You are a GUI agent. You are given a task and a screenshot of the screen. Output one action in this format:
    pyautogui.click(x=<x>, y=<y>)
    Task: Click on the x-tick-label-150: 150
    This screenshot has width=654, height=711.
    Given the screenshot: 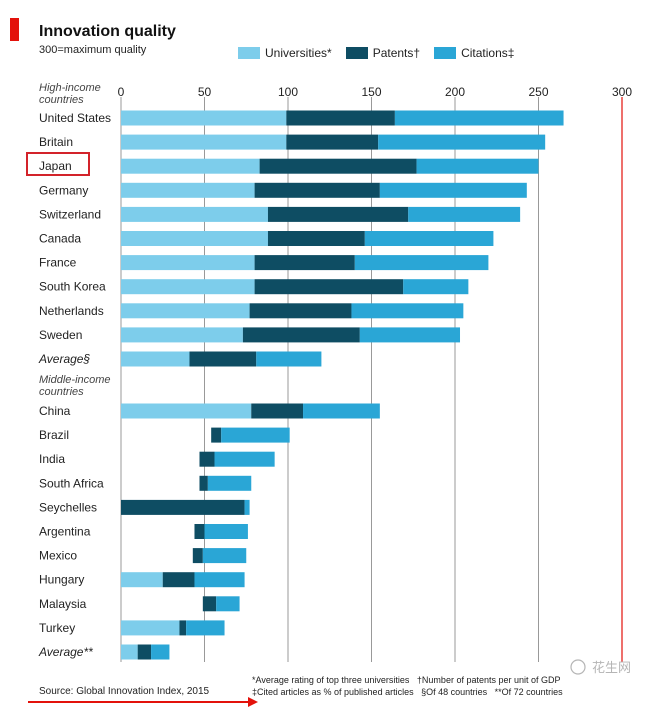 What is the action you would take?
    pyautogui.click(x=371, y=92)
    